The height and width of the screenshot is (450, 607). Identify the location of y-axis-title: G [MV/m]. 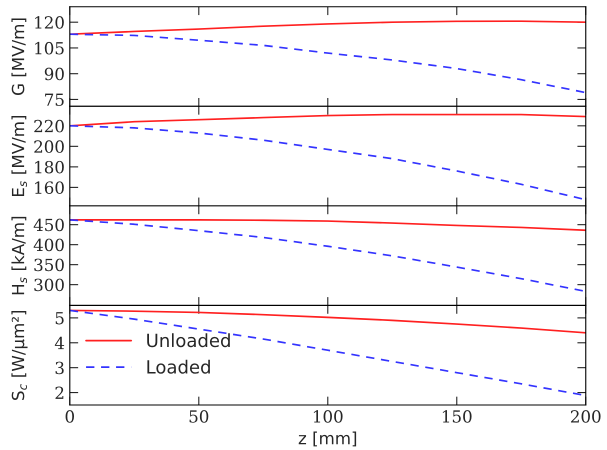
(18, 57).